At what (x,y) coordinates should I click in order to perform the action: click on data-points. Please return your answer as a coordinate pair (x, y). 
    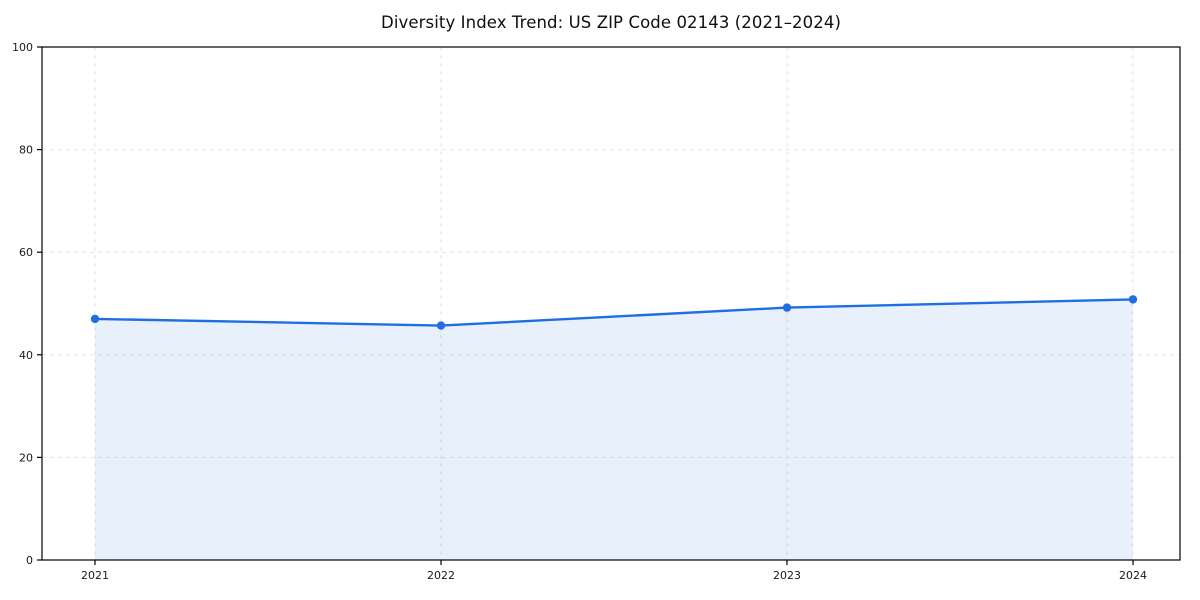
    Looking at the image, I should click on (614, 312).